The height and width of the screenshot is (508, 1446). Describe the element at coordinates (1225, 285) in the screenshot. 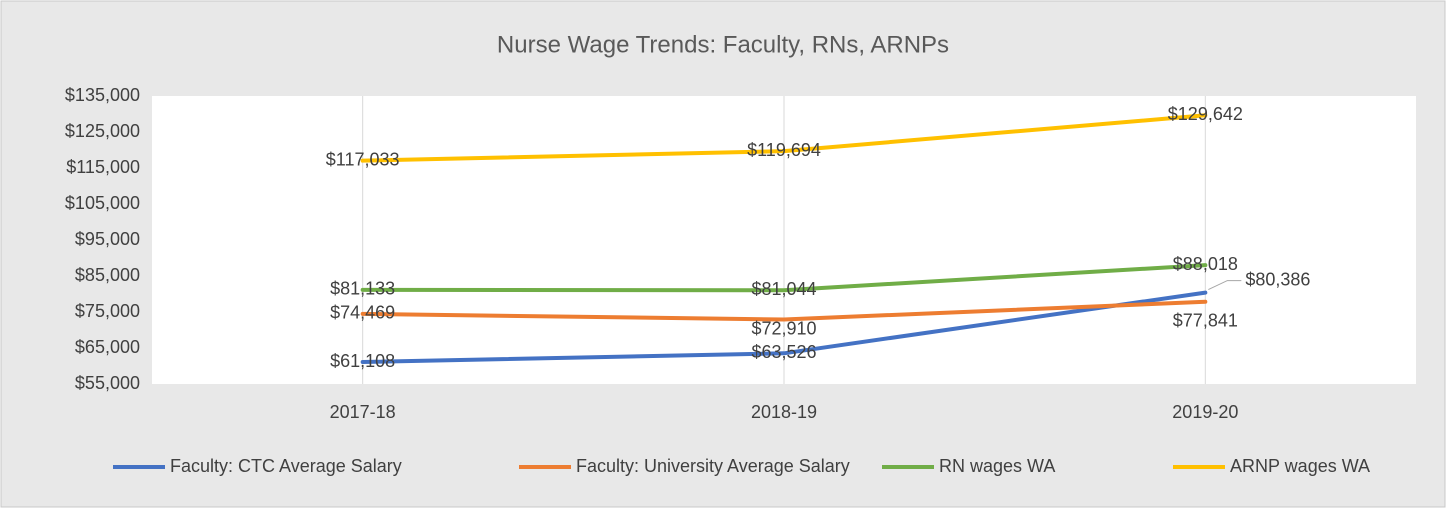

I see `leader-line` at that location.